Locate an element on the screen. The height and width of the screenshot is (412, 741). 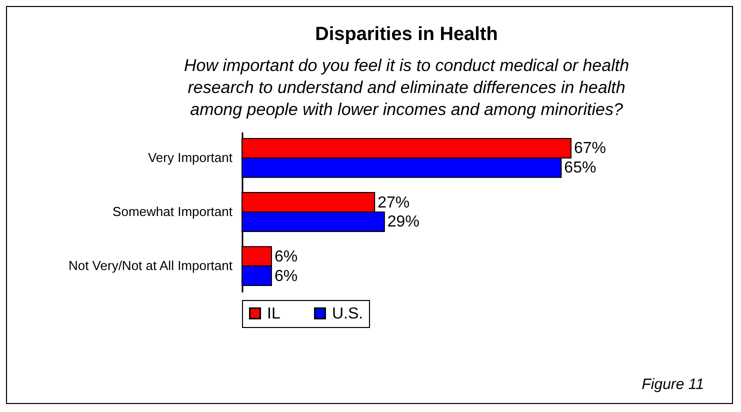
legend-label: U.S. is located at coordinates (348, 313).